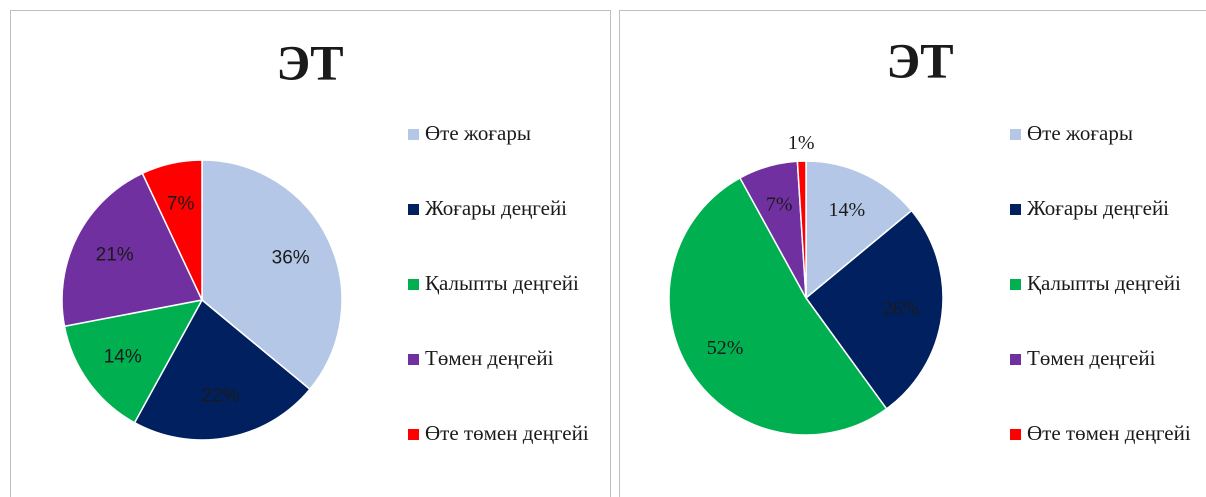  Describe the element at coordinates (220, 395) in the screenshot. I see `data-label: 22%` at that location.